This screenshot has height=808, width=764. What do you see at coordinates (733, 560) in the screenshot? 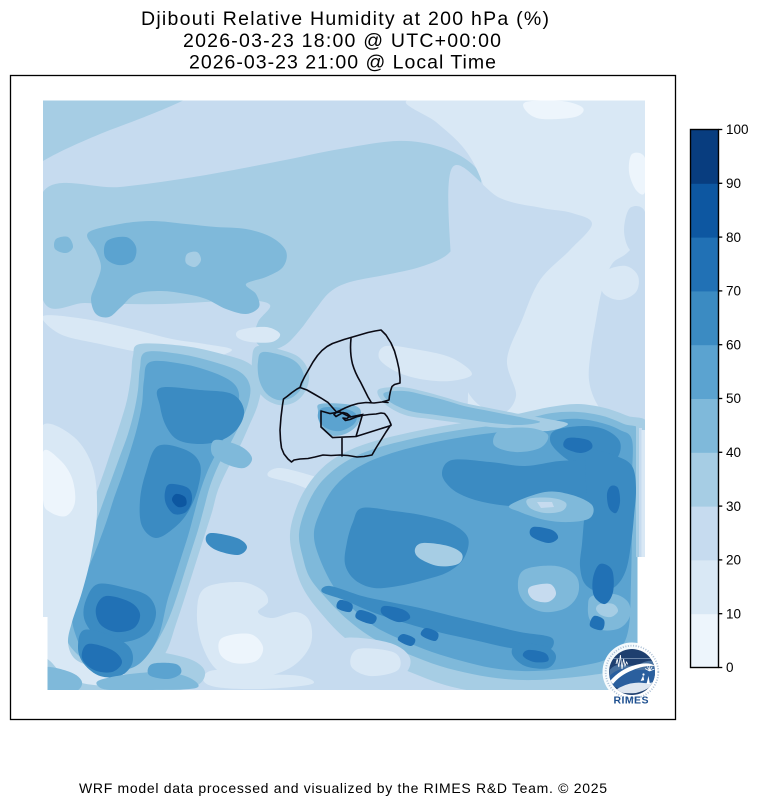
I see `svg-text: 20` at bounding box center [733, 560].